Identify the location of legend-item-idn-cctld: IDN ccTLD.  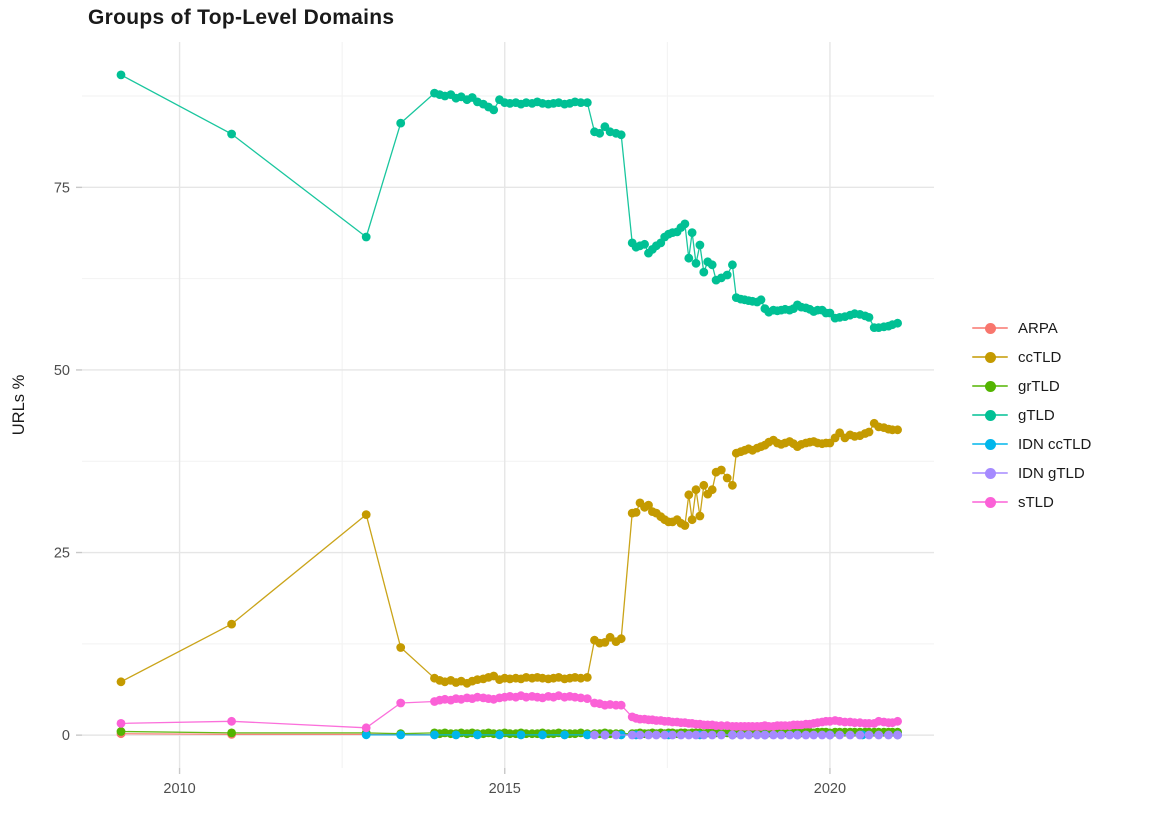
(1031, 444).